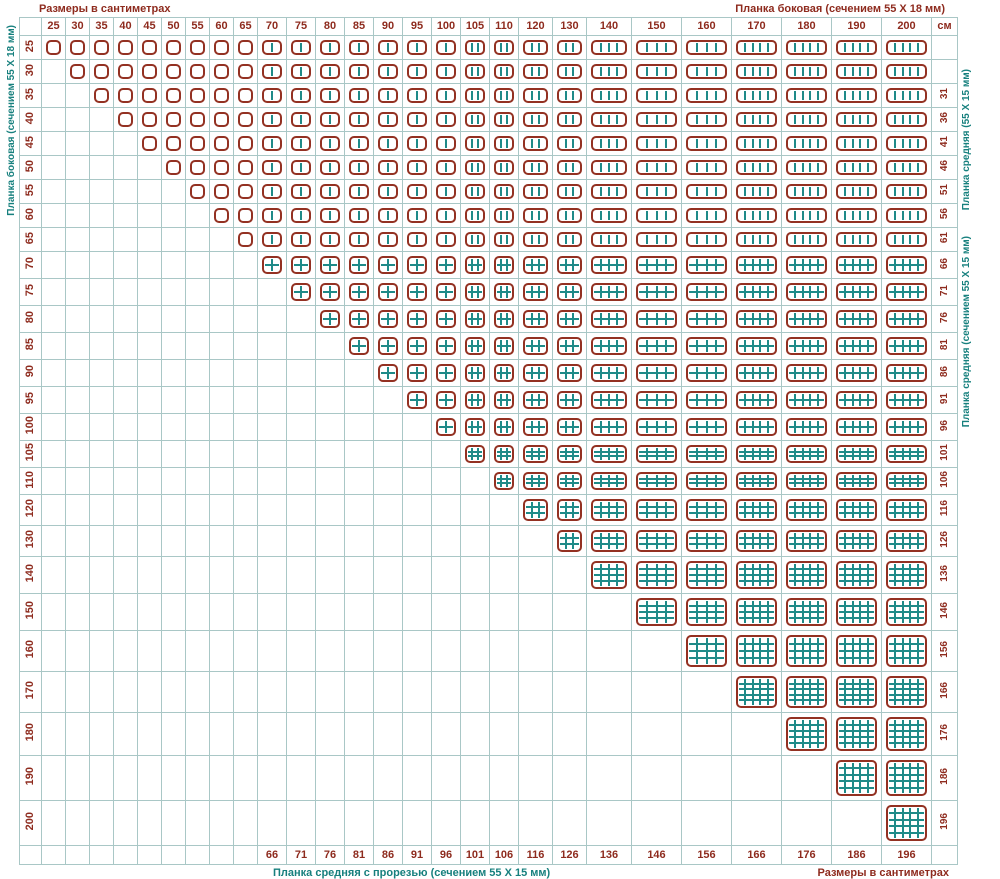  Describe the element at coordinates (330, 26) in the screenshot. I see `column-header: 80` at that location.